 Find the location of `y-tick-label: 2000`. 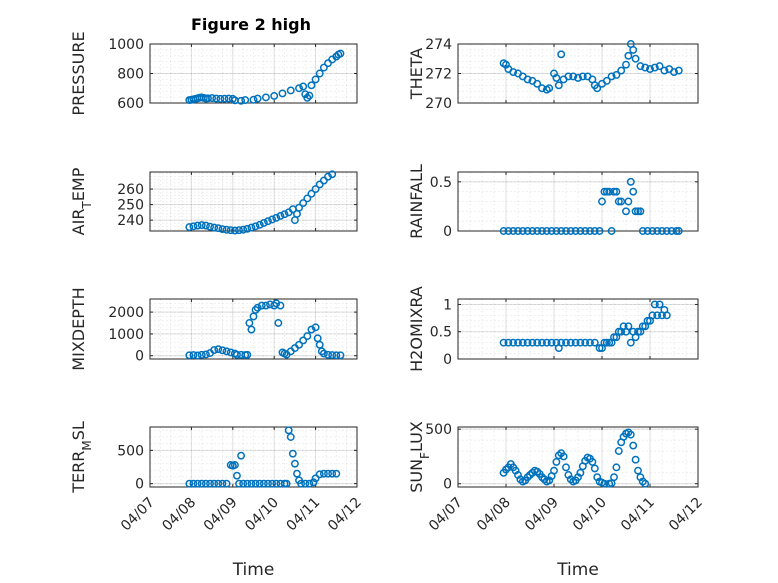

y-tick-label: 2000 is located at coordinates (126, 313).